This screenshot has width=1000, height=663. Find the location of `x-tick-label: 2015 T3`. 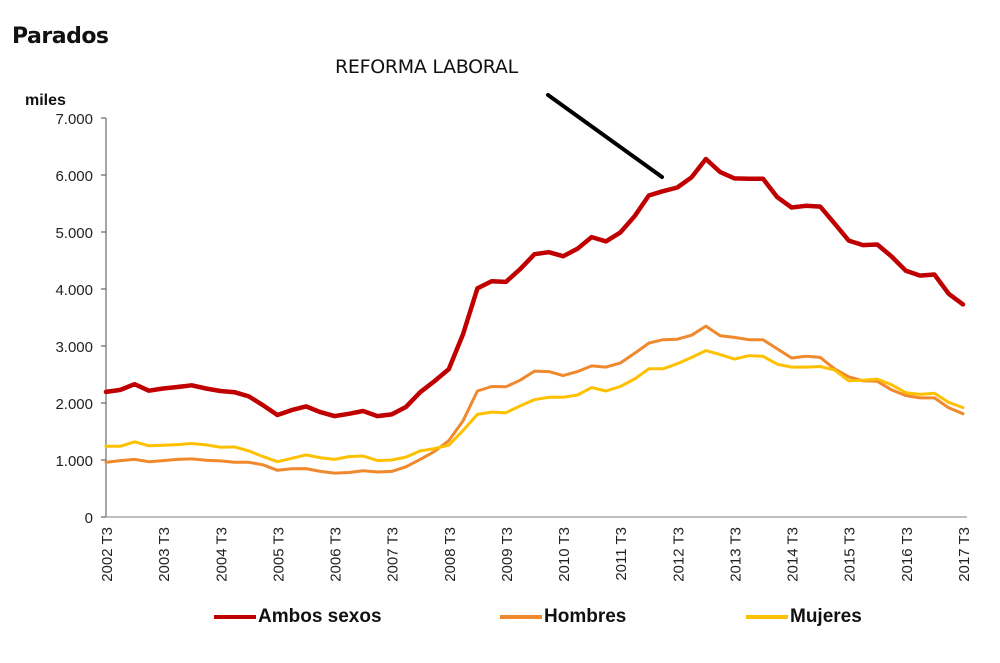

x-tick-label: 2015 T3 is located at coordinates (850, 554).